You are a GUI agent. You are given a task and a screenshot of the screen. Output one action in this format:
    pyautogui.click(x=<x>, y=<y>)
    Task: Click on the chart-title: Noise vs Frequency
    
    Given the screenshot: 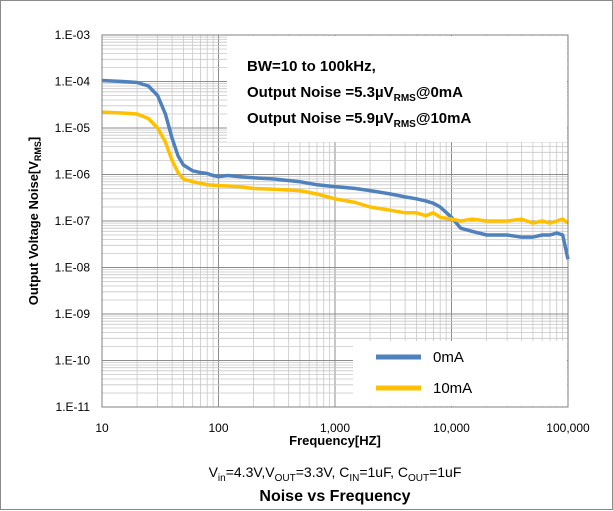 What is the action you would take?
    pyautogui.click(x=334, y=496)
    